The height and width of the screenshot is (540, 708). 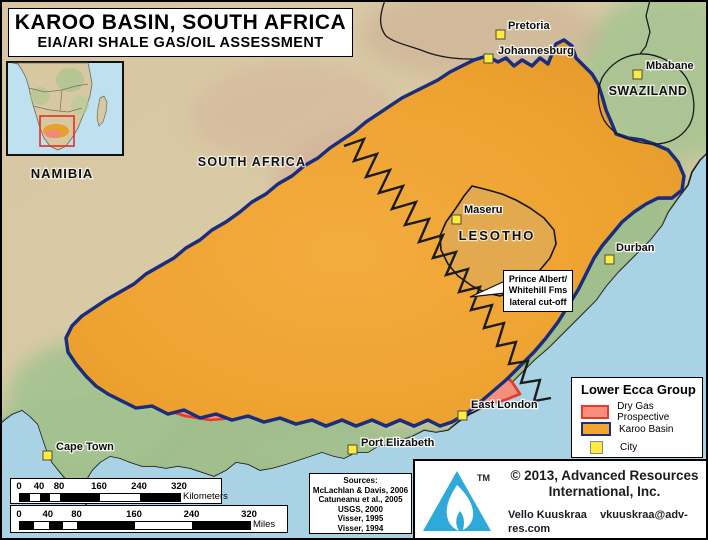 I want to click on mile-tick: 240, so click(x=191, y=514).